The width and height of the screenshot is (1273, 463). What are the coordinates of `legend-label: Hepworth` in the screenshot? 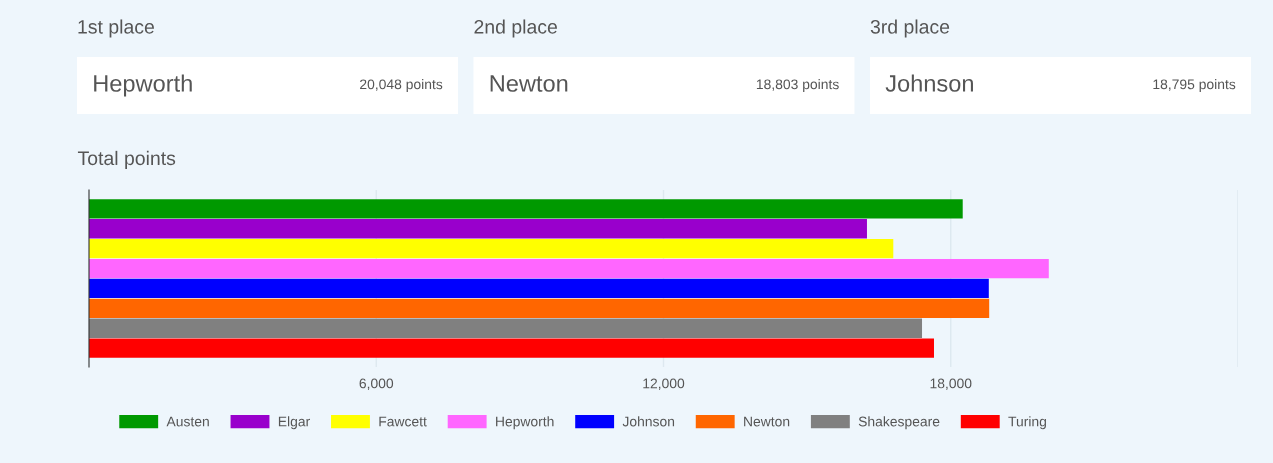 It's located at (525, 423).